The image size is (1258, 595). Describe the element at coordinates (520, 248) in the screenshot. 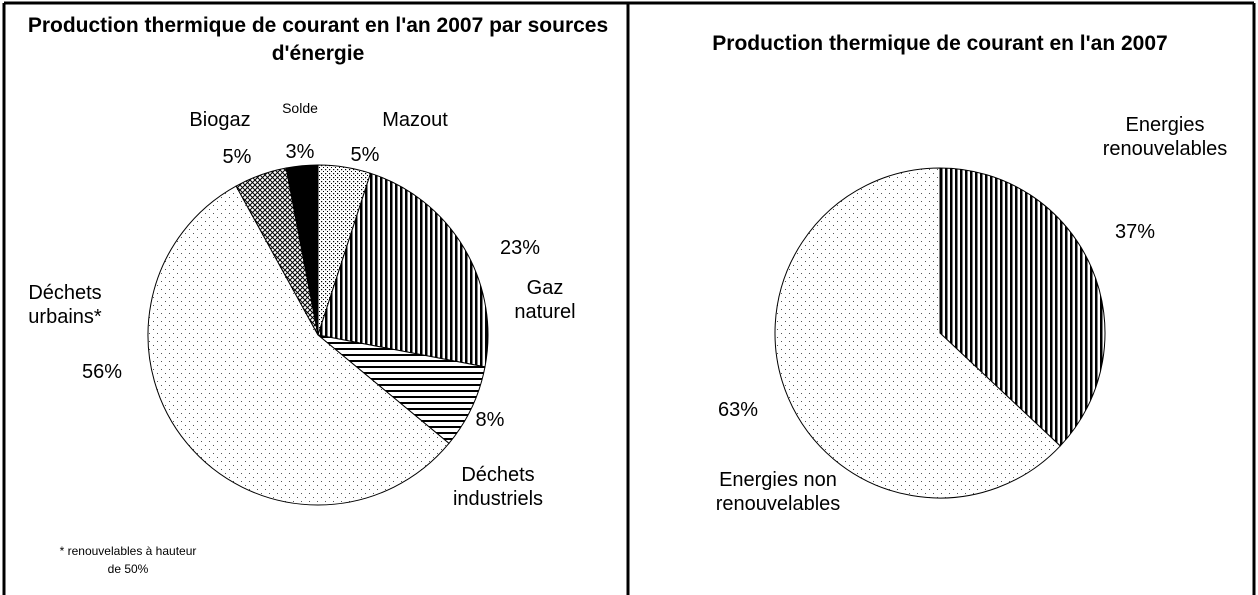

I see `value-label: 23%` at that location.